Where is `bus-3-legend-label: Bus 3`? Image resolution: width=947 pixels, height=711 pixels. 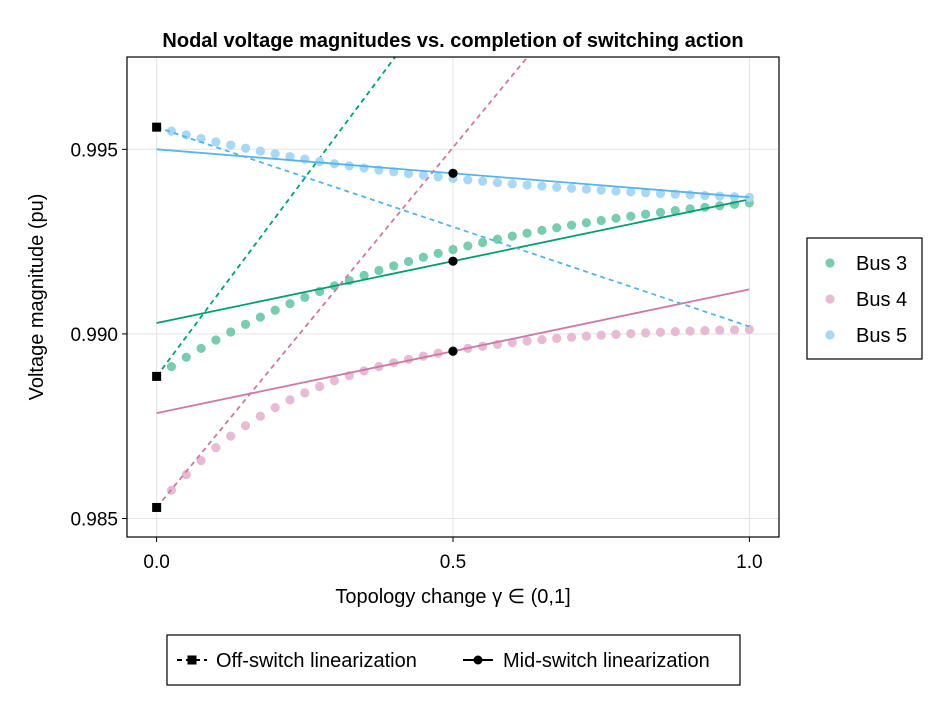
bus-3-legend-label: Bus 3 is located at coordinates (881, 264).